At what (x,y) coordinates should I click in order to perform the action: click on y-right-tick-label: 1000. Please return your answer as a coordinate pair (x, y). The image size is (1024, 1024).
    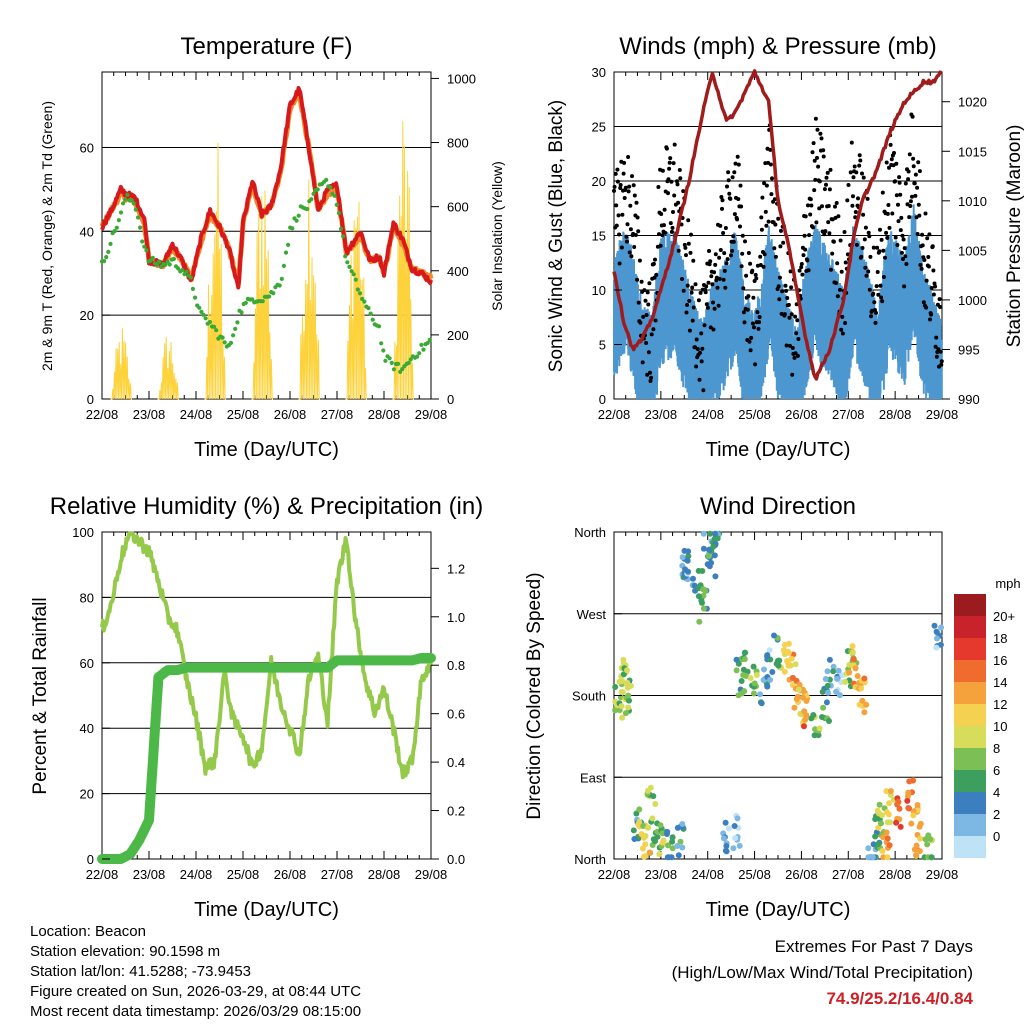
    Looking at the image, I should click on (461, 78).